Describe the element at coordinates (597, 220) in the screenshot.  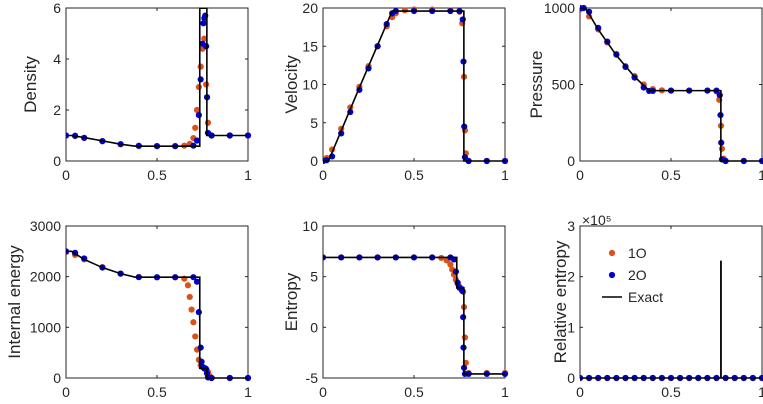
I see `y-exponent-label: ×10⁵` at that location.